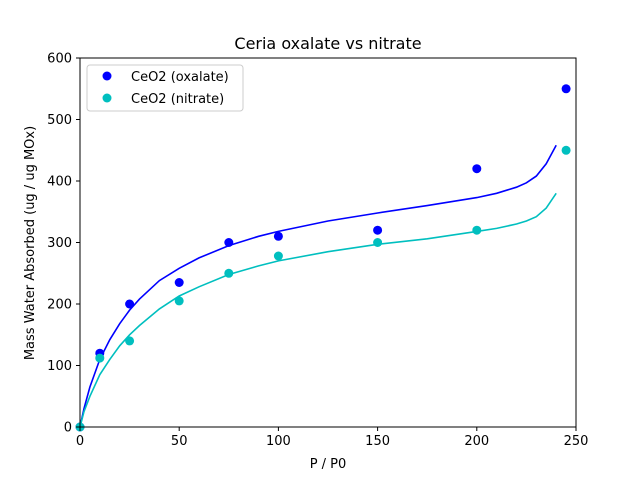 Image resolution: width=640 pixels, height=480 pixels. Describe the element at coordinates (576, 441) in the screenshot. I see `x-tick-label-6: 250` at that location.